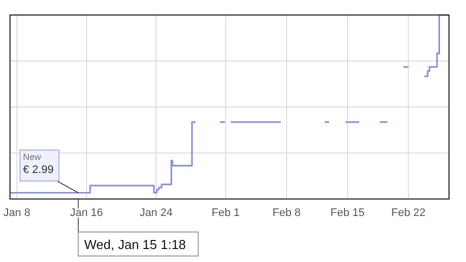  Describe the element at coordinates (156, 213) in the screenshot. I see `x-tick-label: Jan 24` at that location.